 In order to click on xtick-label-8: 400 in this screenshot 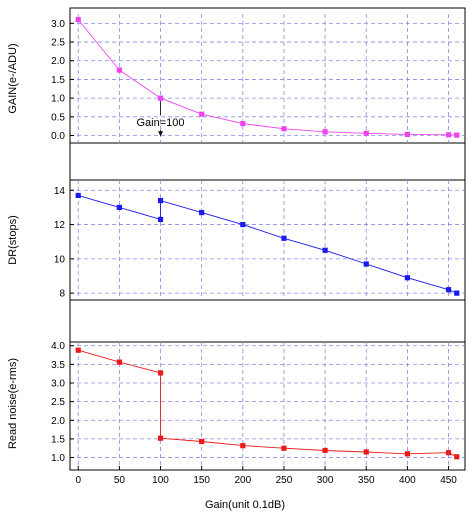, I will do `click(407, 480)`.